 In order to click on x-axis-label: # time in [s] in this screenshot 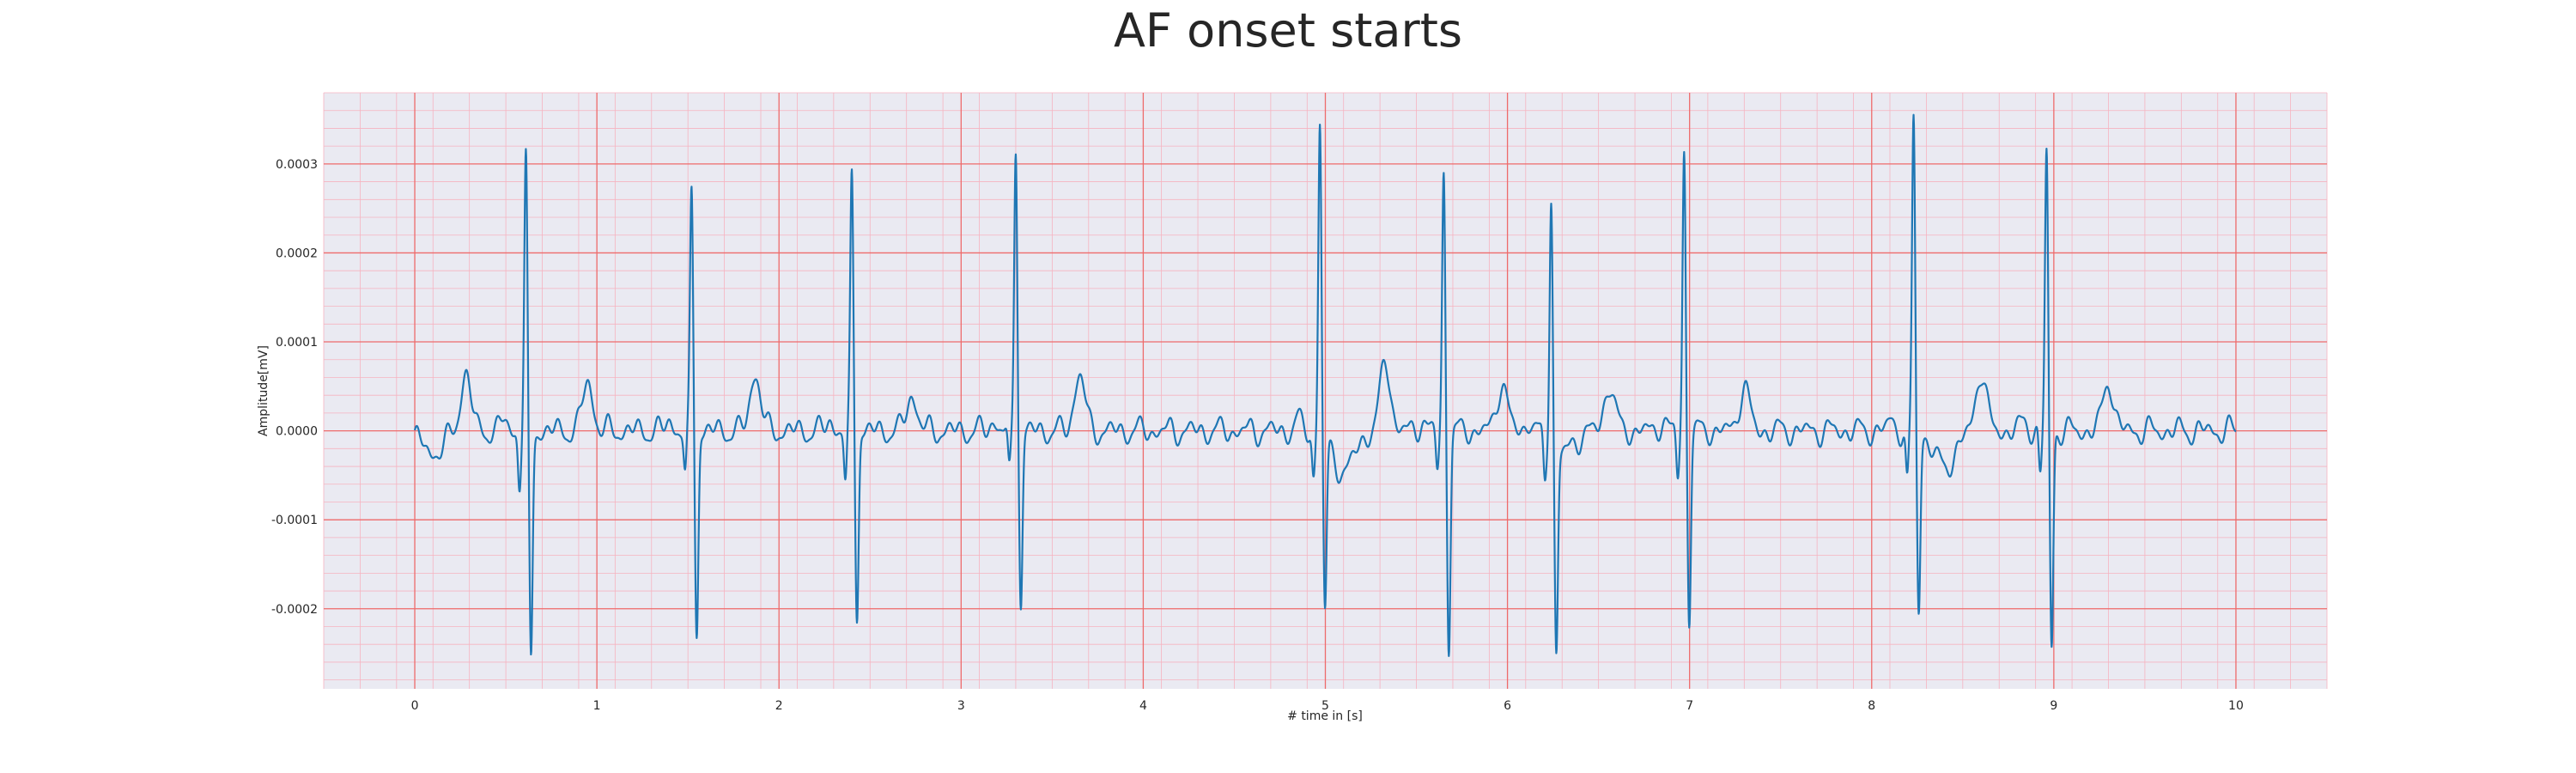, I will do `click(1325, 716)`.